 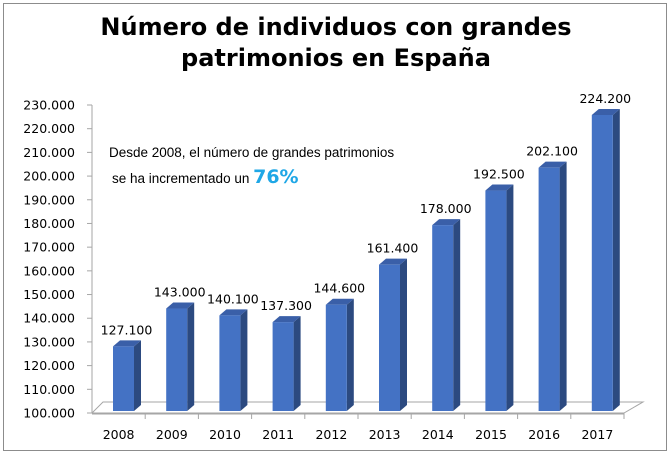 I want to click on data-label: 143.000, so click(x=180, y=292).